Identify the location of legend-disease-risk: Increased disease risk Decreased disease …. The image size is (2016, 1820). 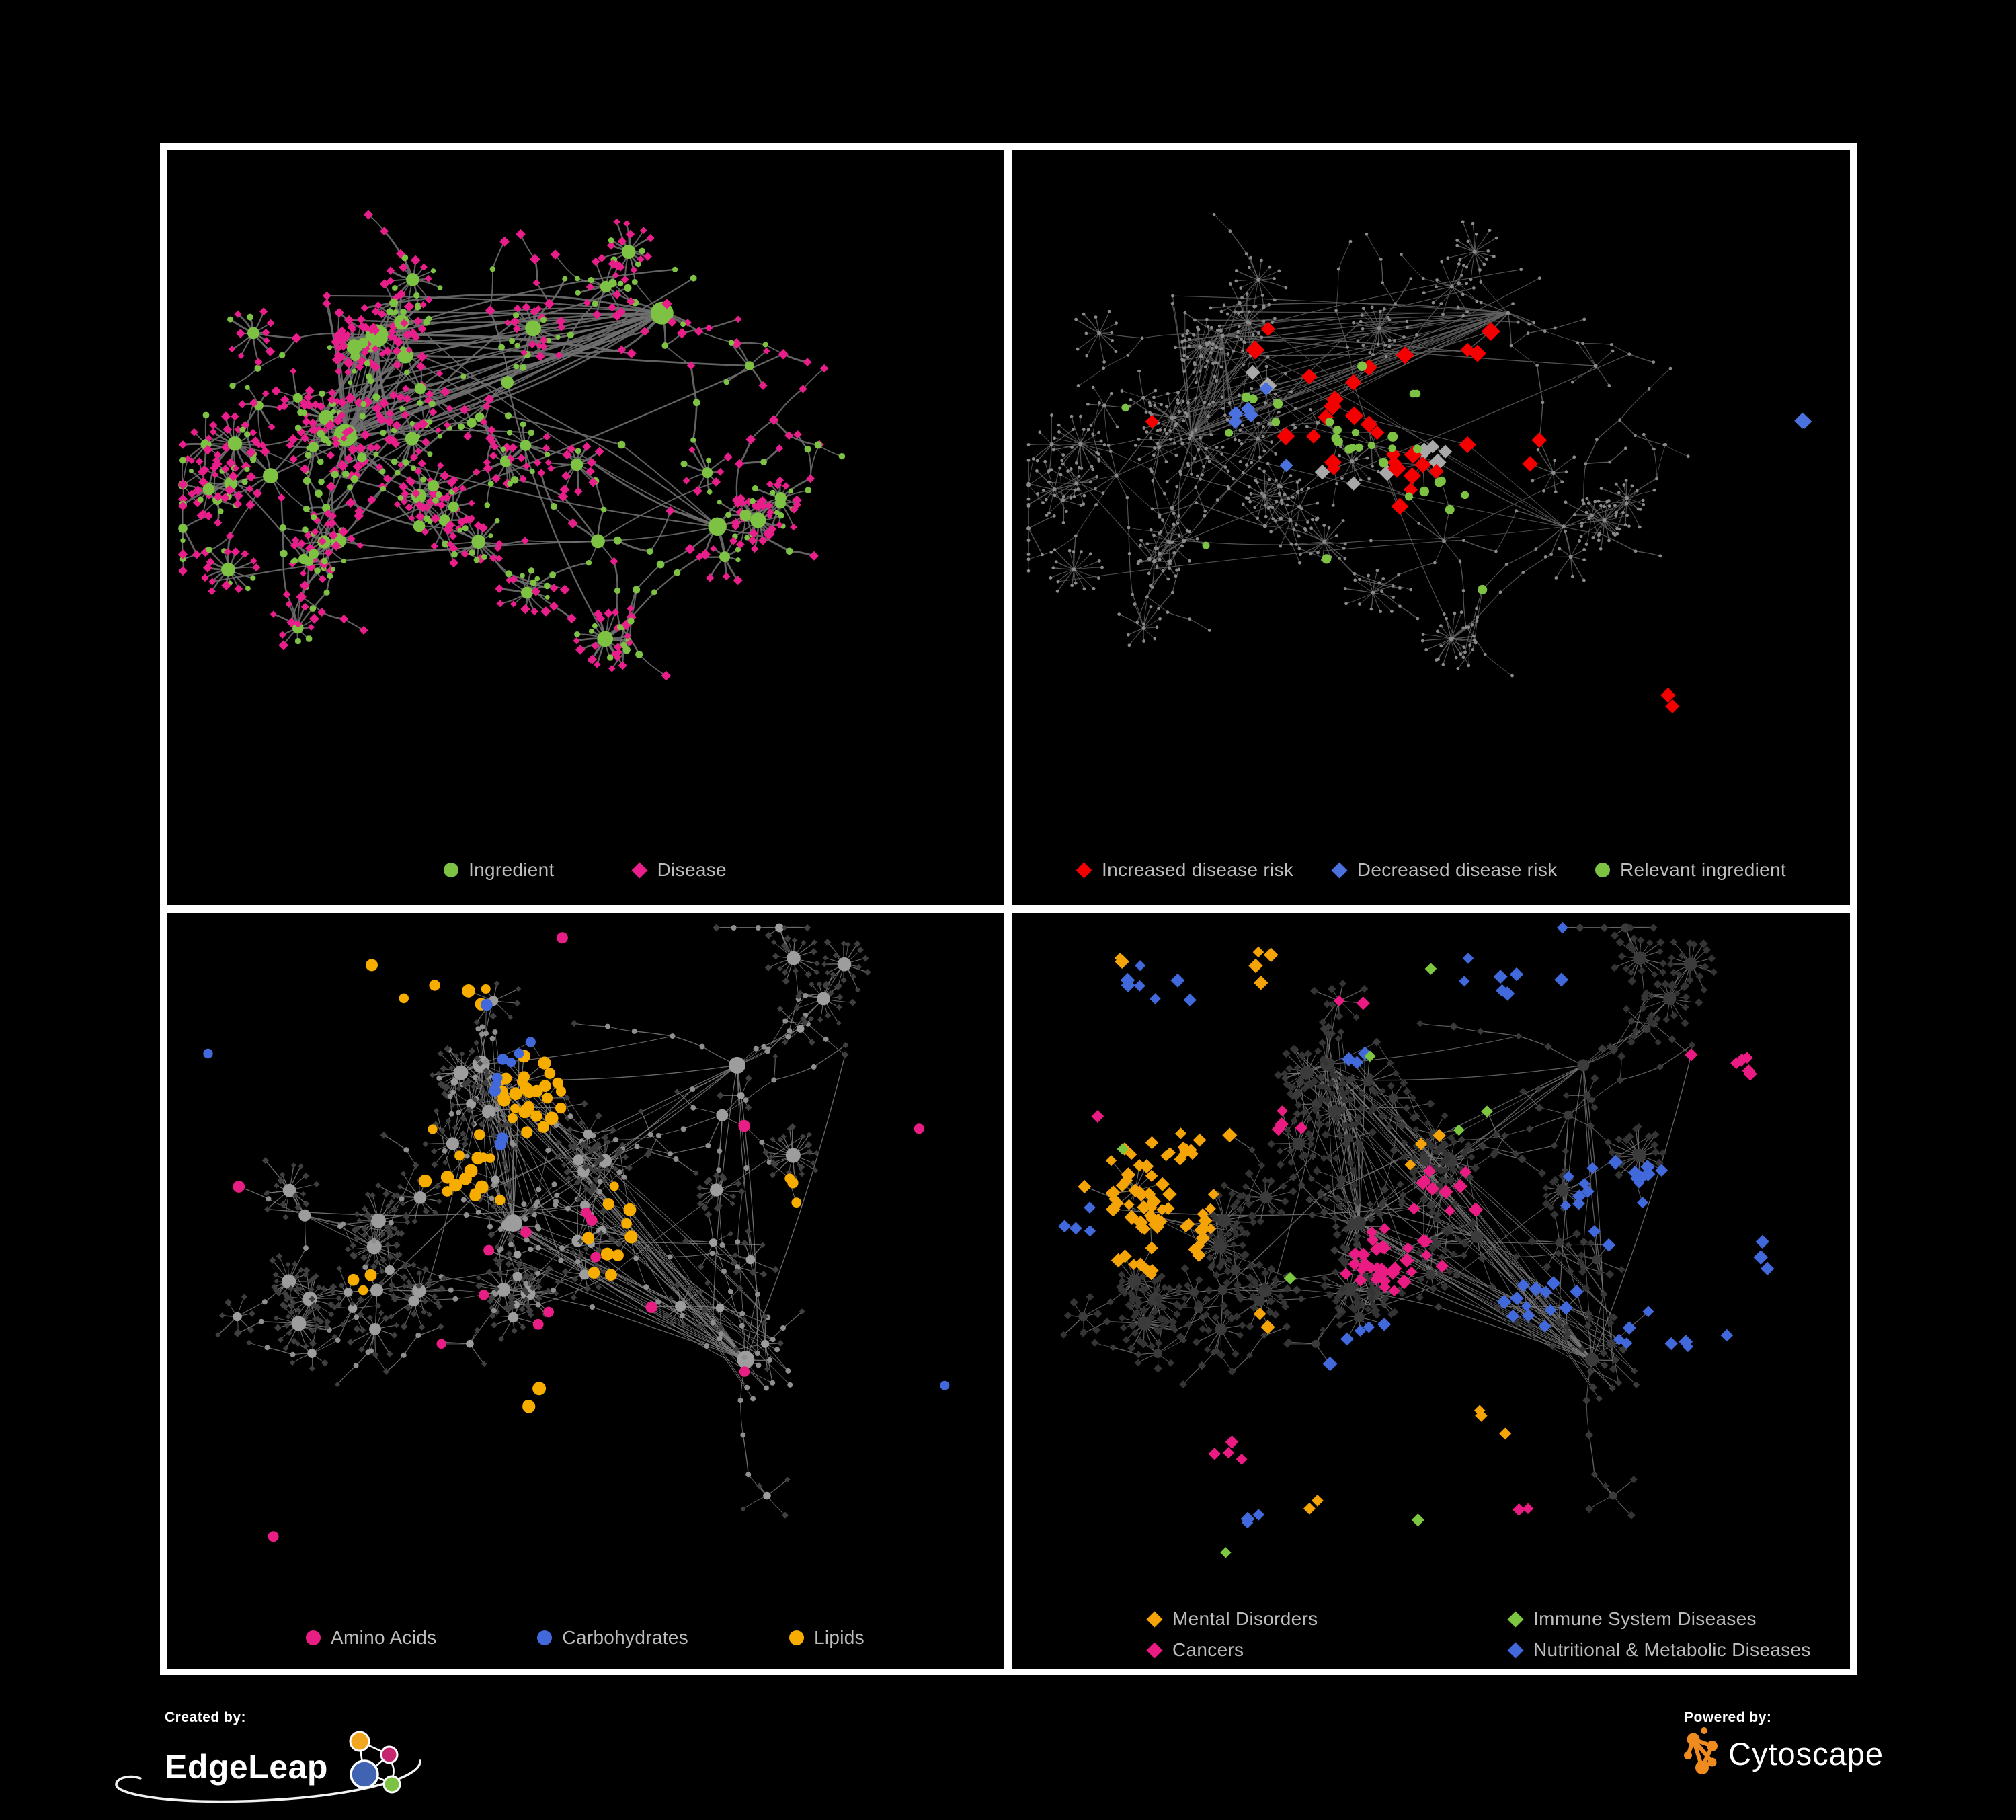
(1431, 870).